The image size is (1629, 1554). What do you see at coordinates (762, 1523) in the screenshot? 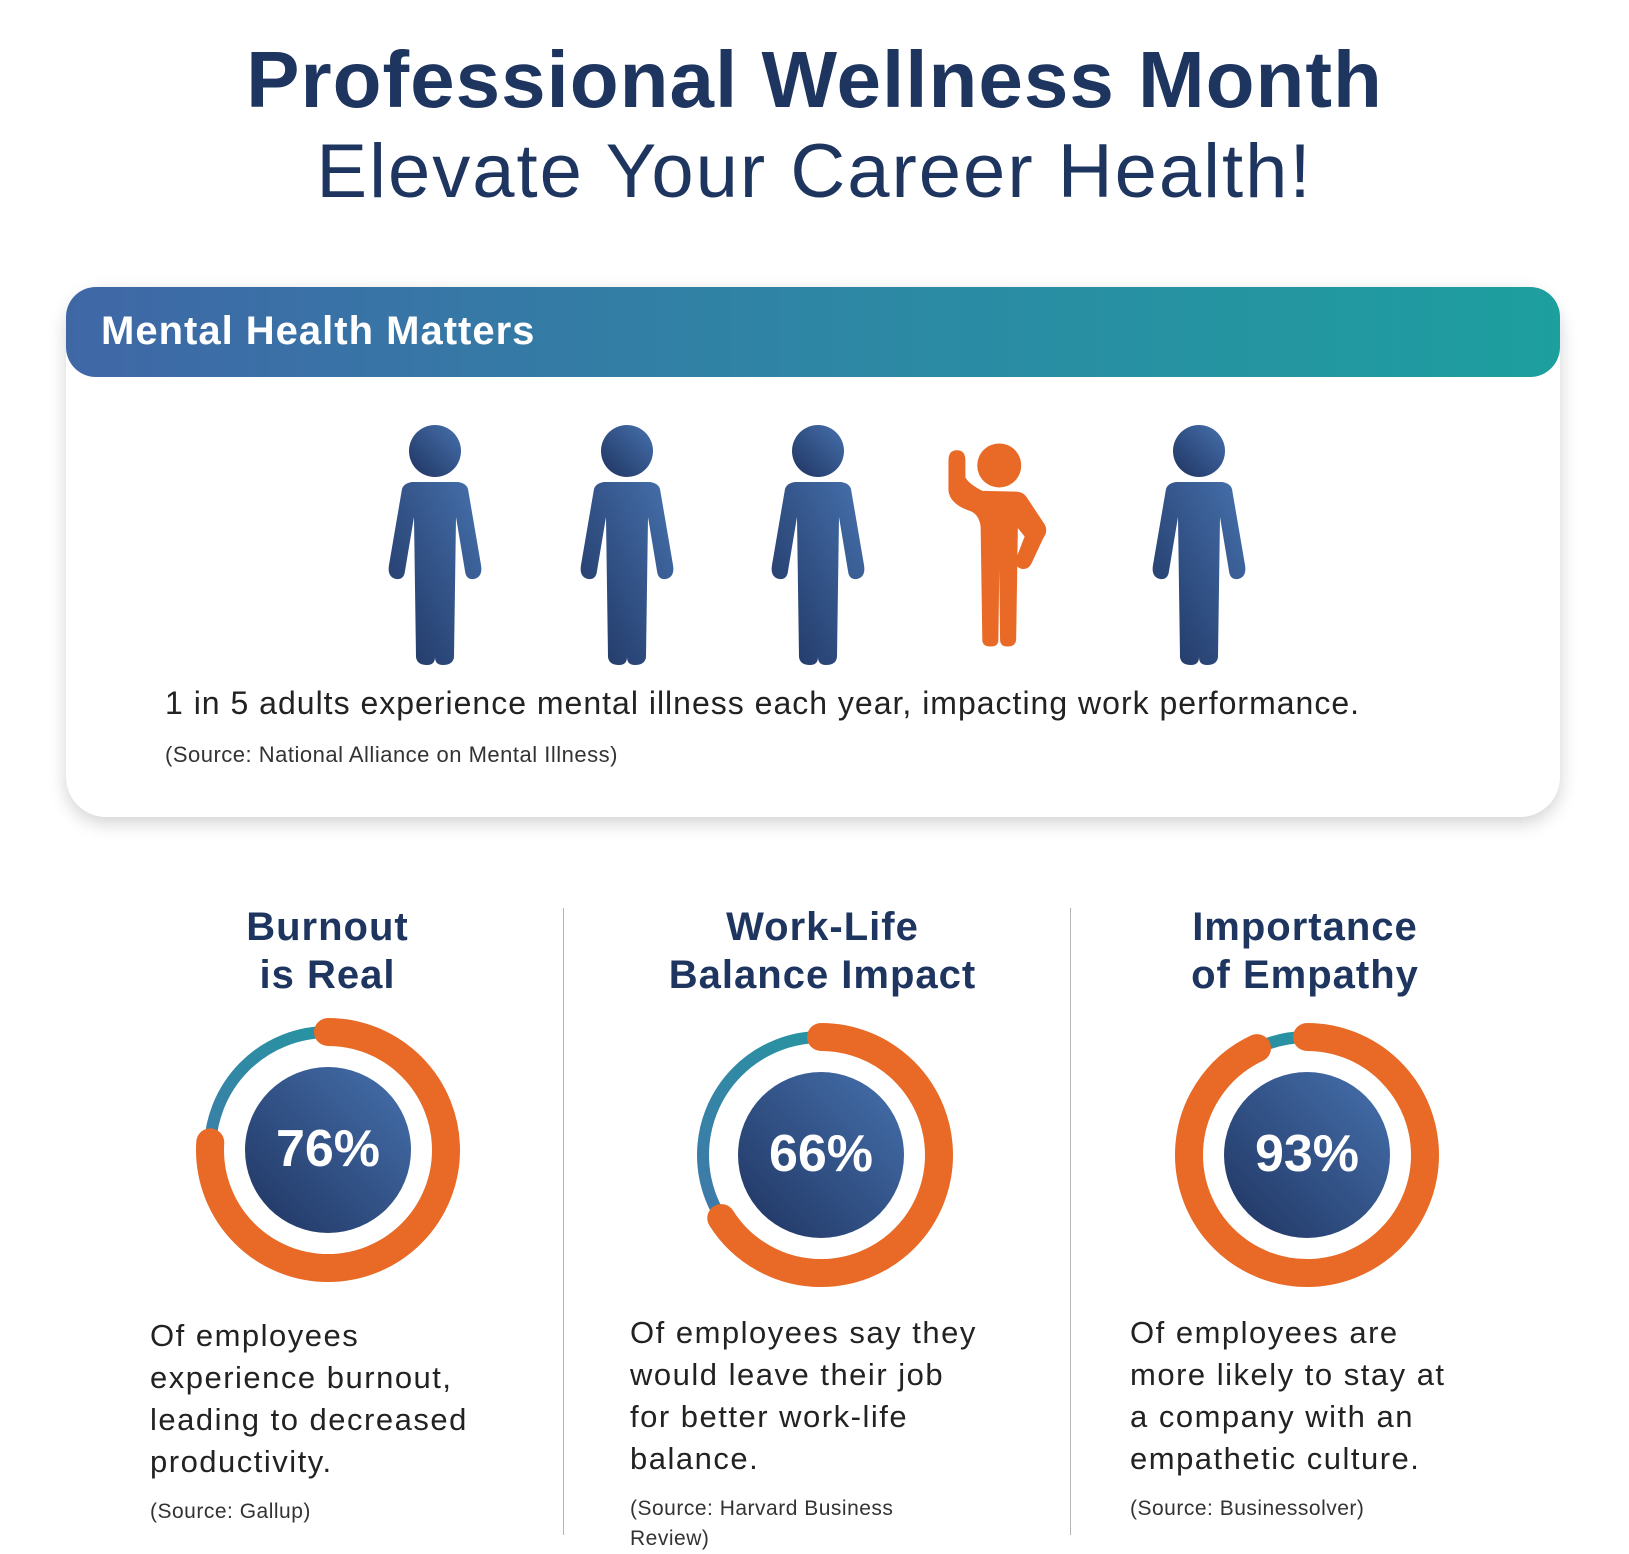
I see `column-source: (Source: Harvard Business Review)` at bounding box center [762, 1523].